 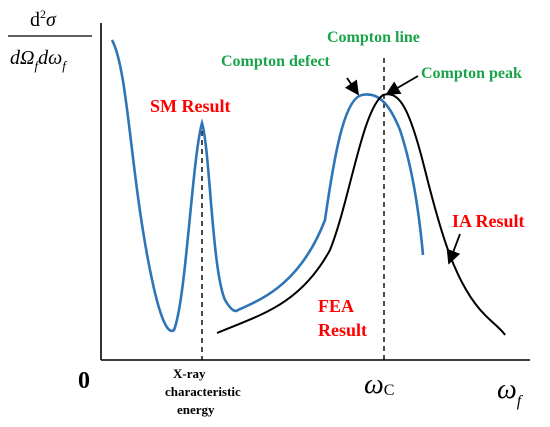 What do you see at coordinates (373, 37) in the screenshot?
I see `compton-line-label: Compton line` at bounding box center [373, 37].